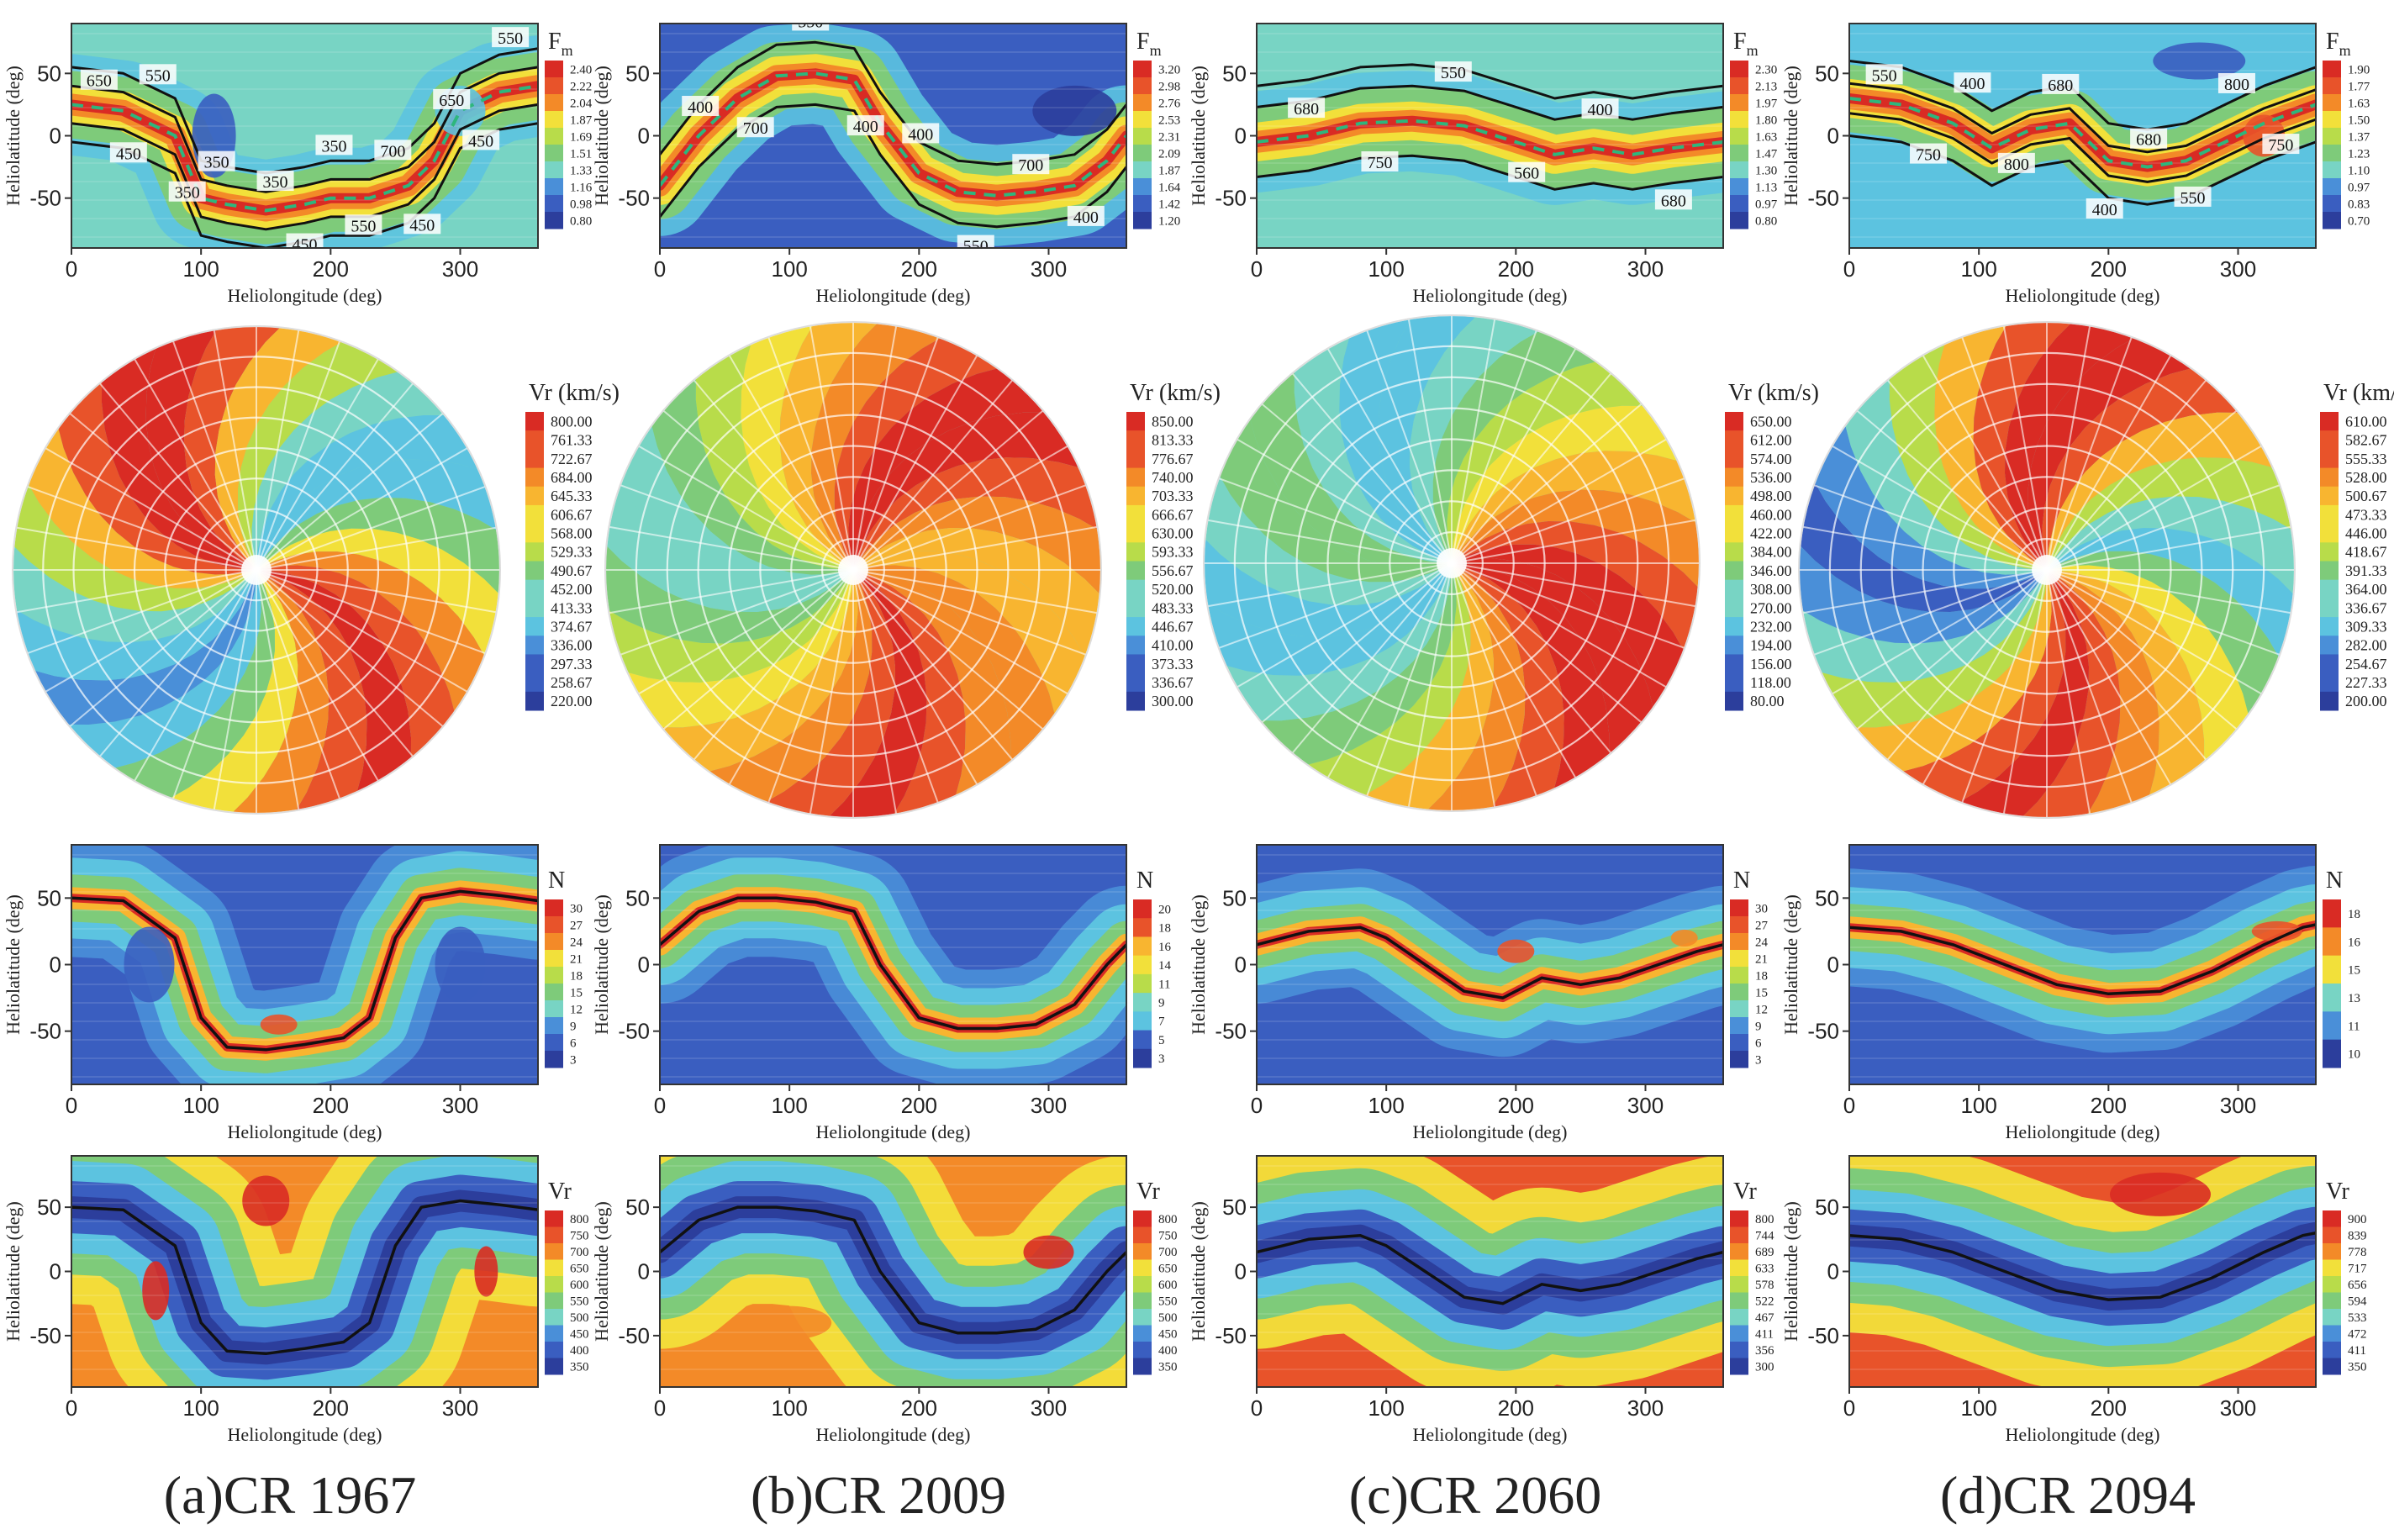  What do you see at coordinates (1173, 514) in the screenshot?
I see `polar-b-colorbar-tick: 666.67` at bounding box center [1173, 514].